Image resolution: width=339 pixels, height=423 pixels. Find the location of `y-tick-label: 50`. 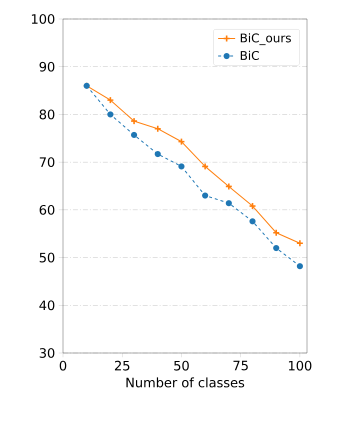

y-tick-label: 50 is located at coordinates (47, 257).